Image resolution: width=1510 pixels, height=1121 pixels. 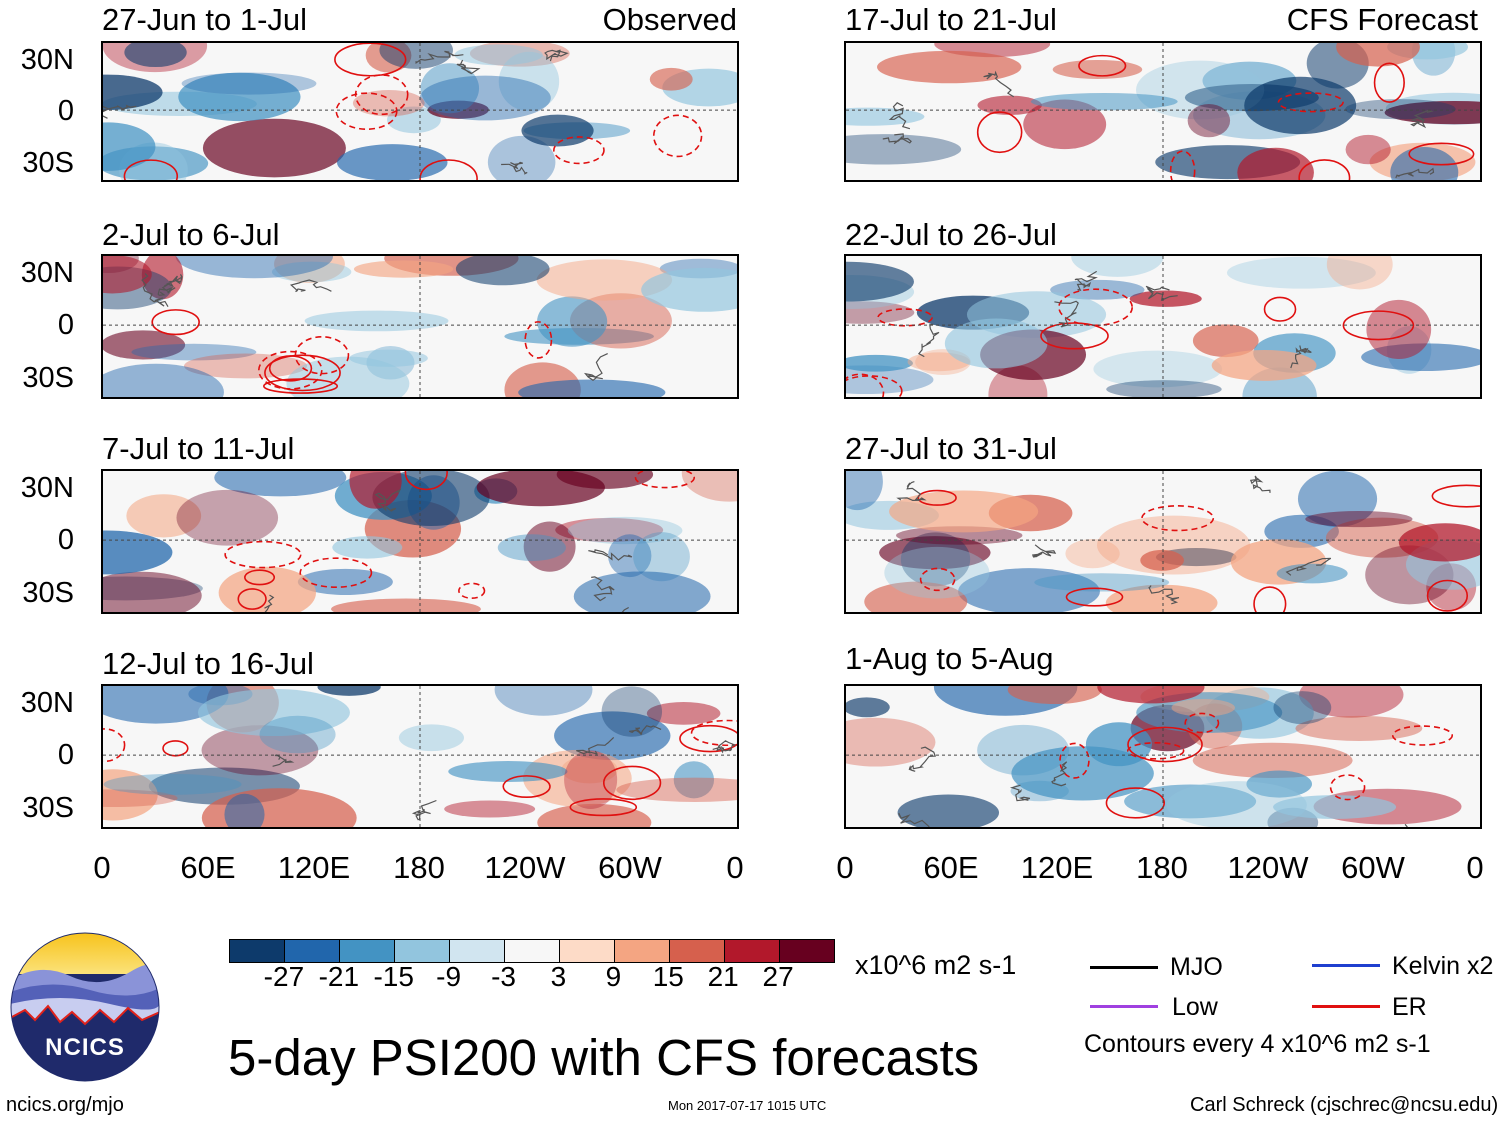 I want to click on colorbar-tick-label: 9, so click(x=613, y=976).